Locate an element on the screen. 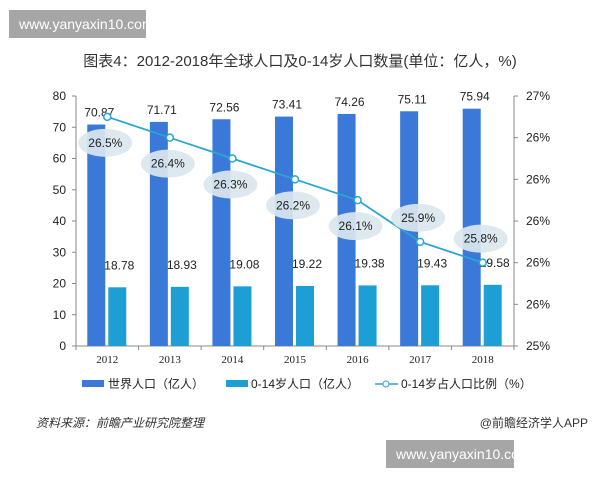 The height and width of the screenshot is (480, 600). bar-label-children-population: 19.58 is located at coordinates (495, 263).